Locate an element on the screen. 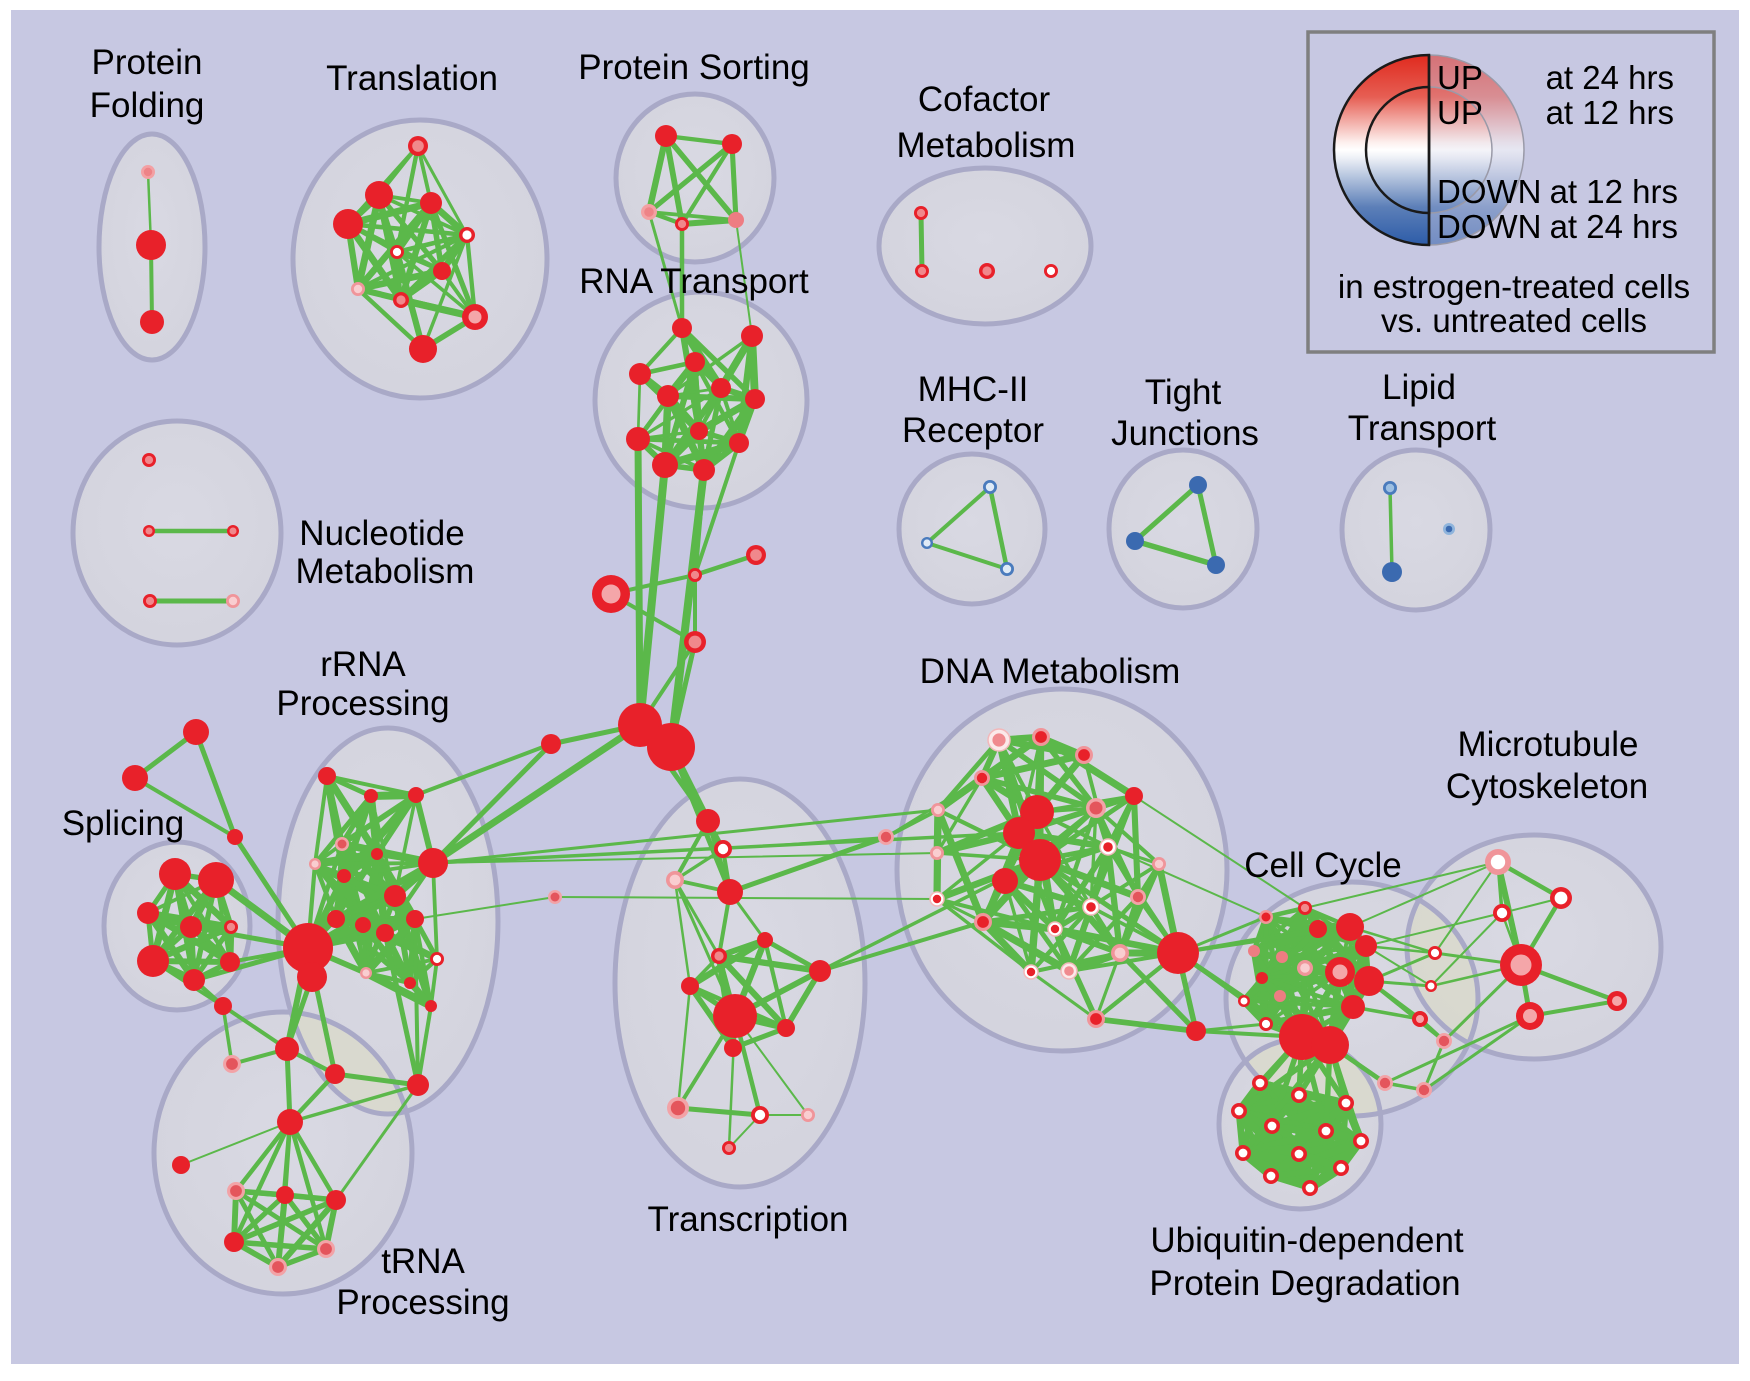  svg-text: Lipid is located at coordinates (1419, 387).